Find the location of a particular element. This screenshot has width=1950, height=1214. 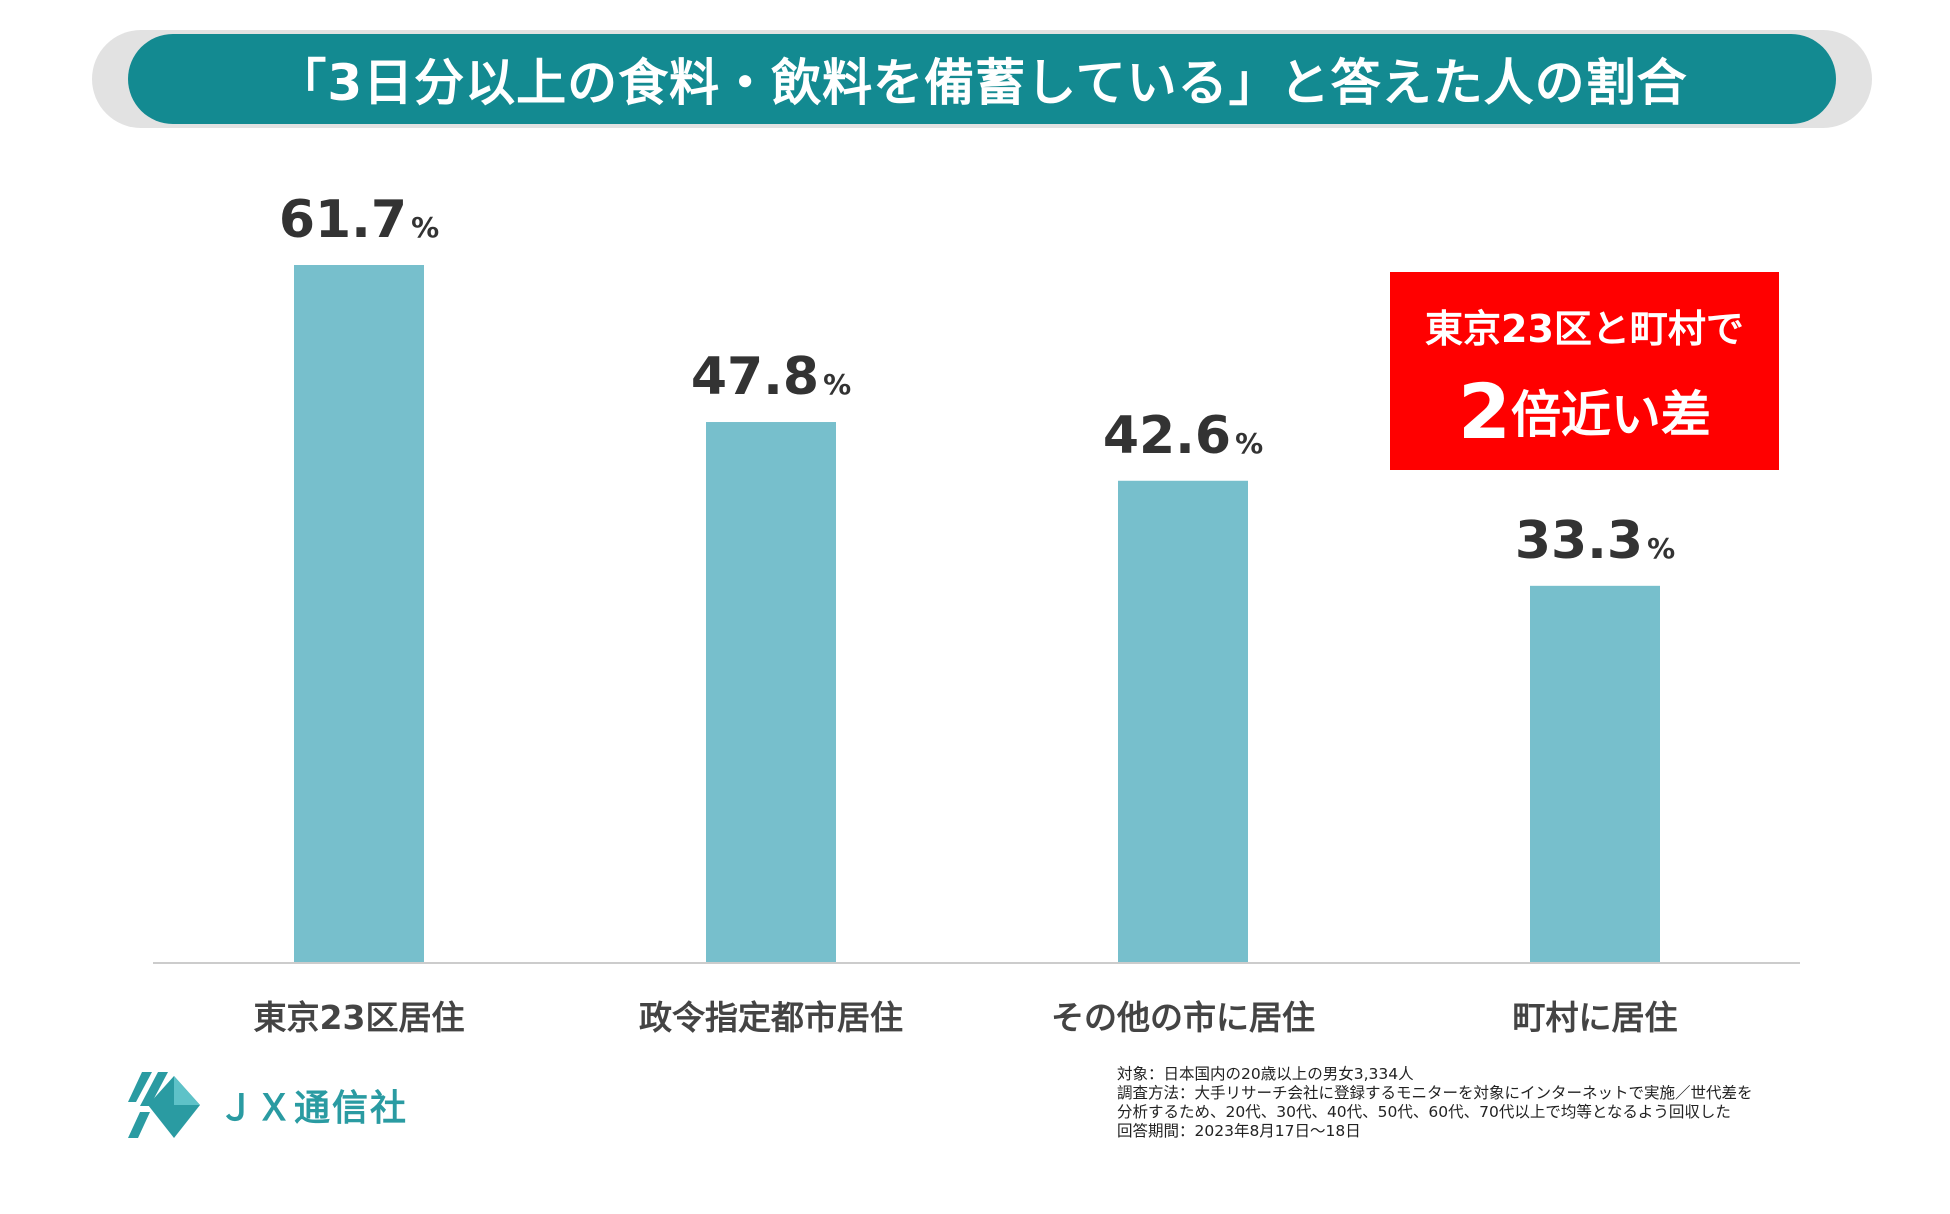

notes-period: 回答期間：2023年8月17日〜18日 is located at coordinates (1239, 1131).